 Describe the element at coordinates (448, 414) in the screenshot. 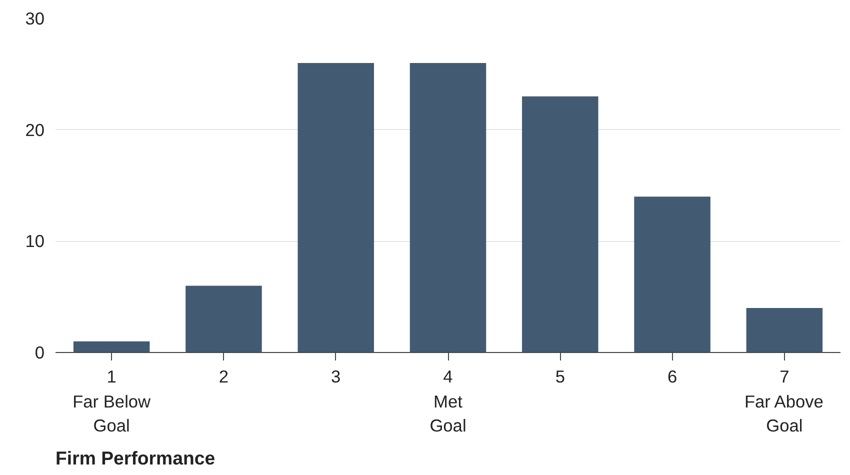

I see `text: Met Goal` at that location.